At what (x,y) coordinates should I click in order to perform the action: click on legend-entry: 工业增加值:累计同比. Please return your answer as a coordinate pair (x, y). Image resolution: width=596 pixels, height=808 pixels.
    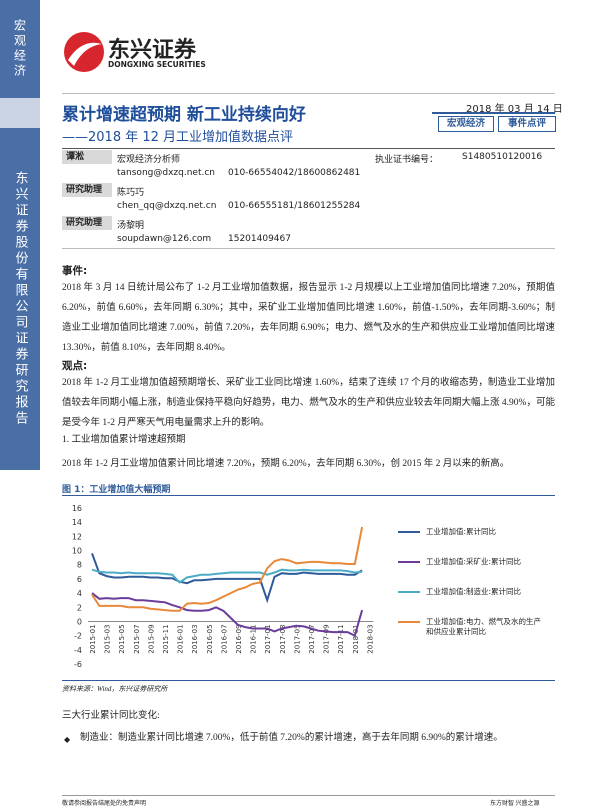
    Looking at the image, I should click on (473, 532).